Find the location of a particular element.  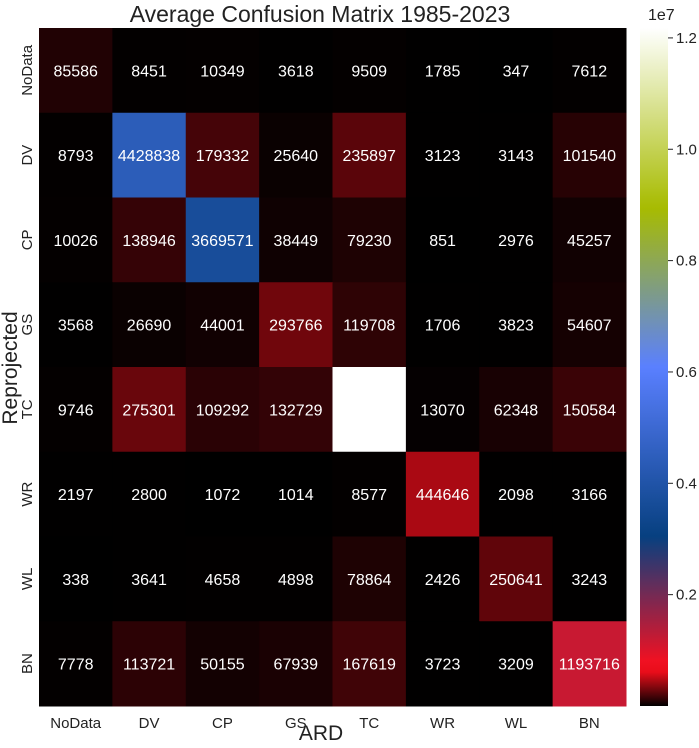

y-axis-tick-label: WR is located at coordinates (27, 493).